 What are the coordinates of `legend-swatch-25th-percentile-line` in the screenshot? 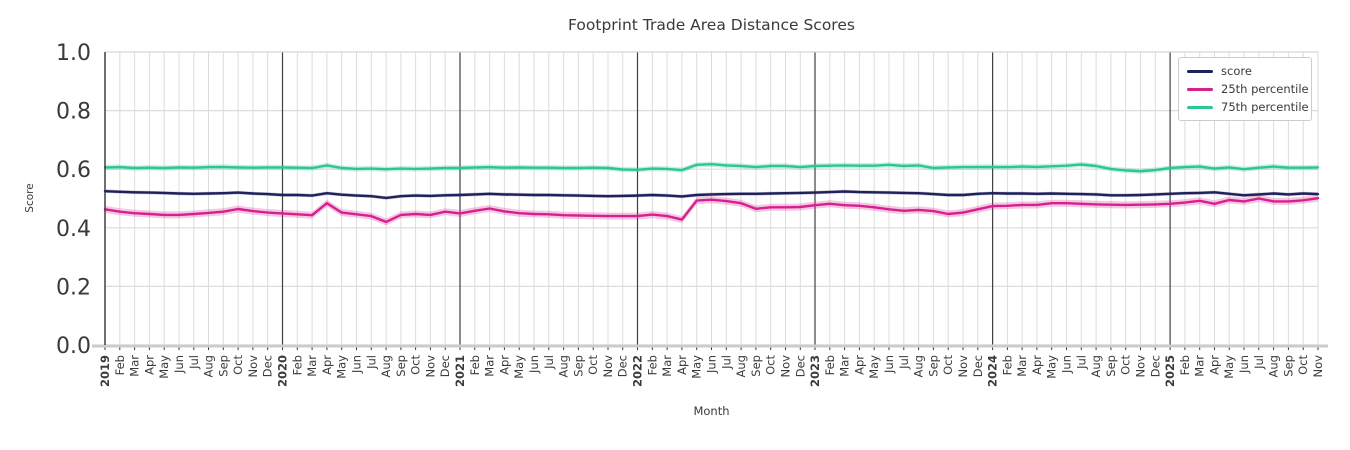 It's located at (1200, 89).